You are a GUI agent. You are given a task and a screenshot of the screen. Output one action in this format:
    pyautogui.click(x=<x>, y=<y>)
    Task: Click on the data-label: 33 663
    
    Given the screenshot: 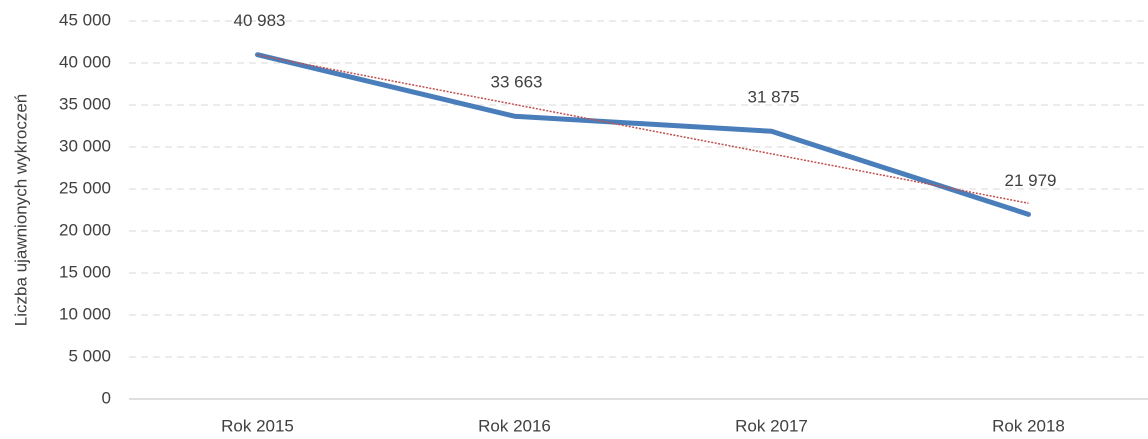 What is the action you would take?
    pyautogui.click(x=517, y=82)
    